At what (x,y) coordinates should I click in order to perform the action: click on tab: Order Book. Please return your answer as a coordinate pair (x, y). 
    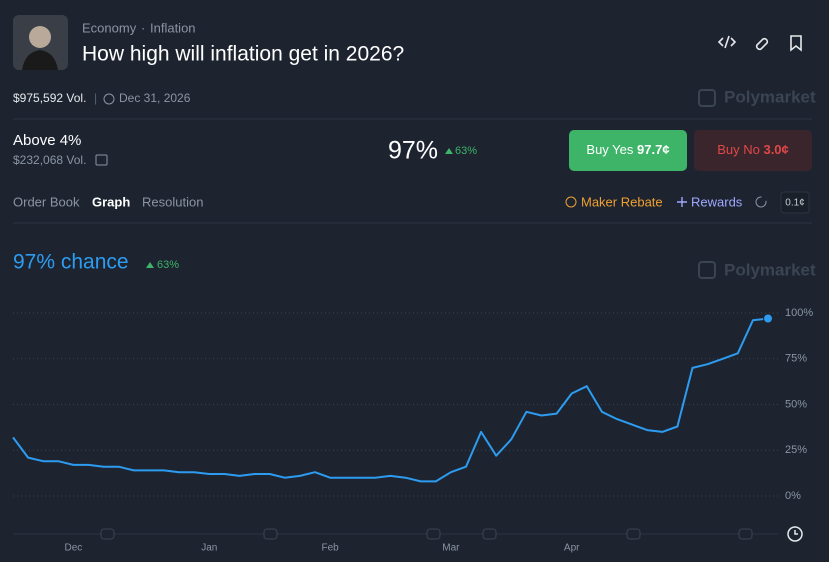
    Looking at the image, I should click on (46, 201).